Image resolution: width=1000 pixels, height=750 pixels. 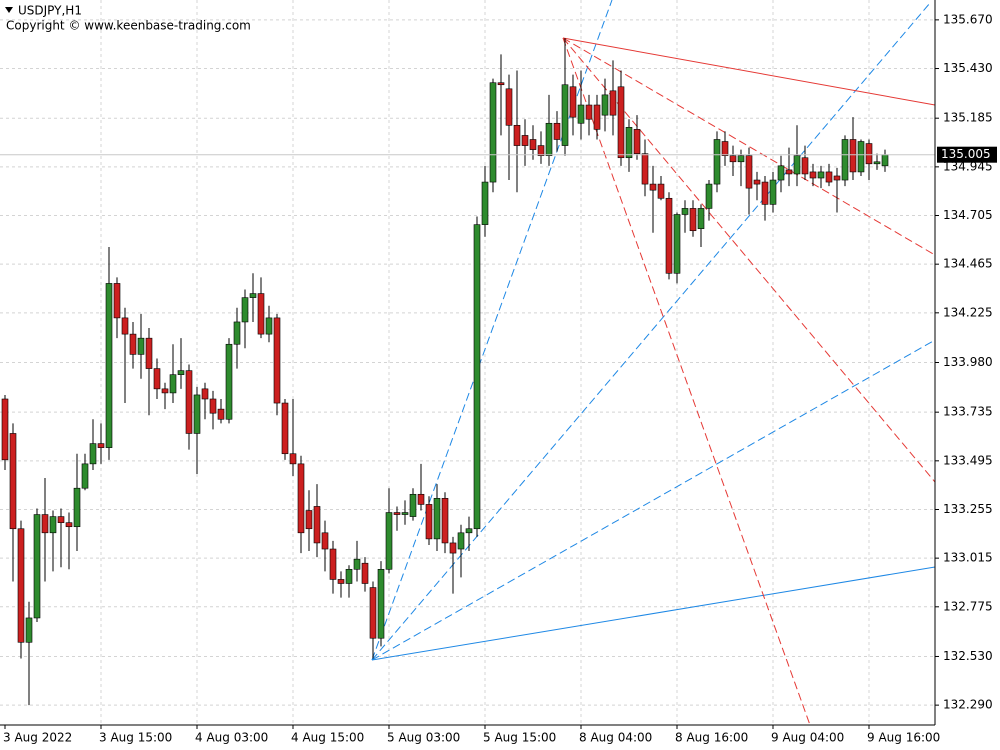 What do you see at coordinates (519, 738) in the screenshot?
I see `x-tick-label: 5 Aug 15:00` at bounding box center [519, 738].